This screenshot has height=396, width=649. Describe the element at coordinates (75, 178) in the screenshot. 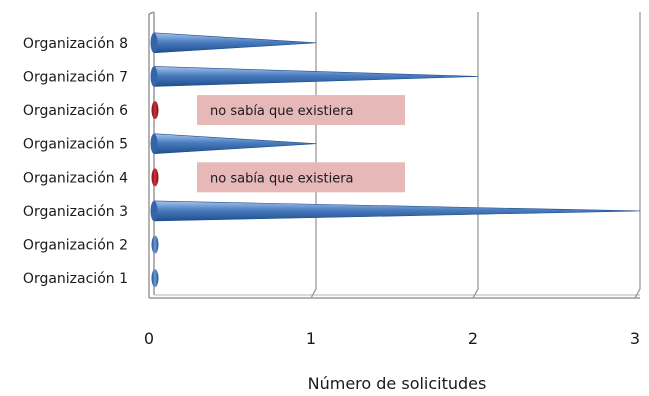

I see `category-label: Organización 4` at that location.